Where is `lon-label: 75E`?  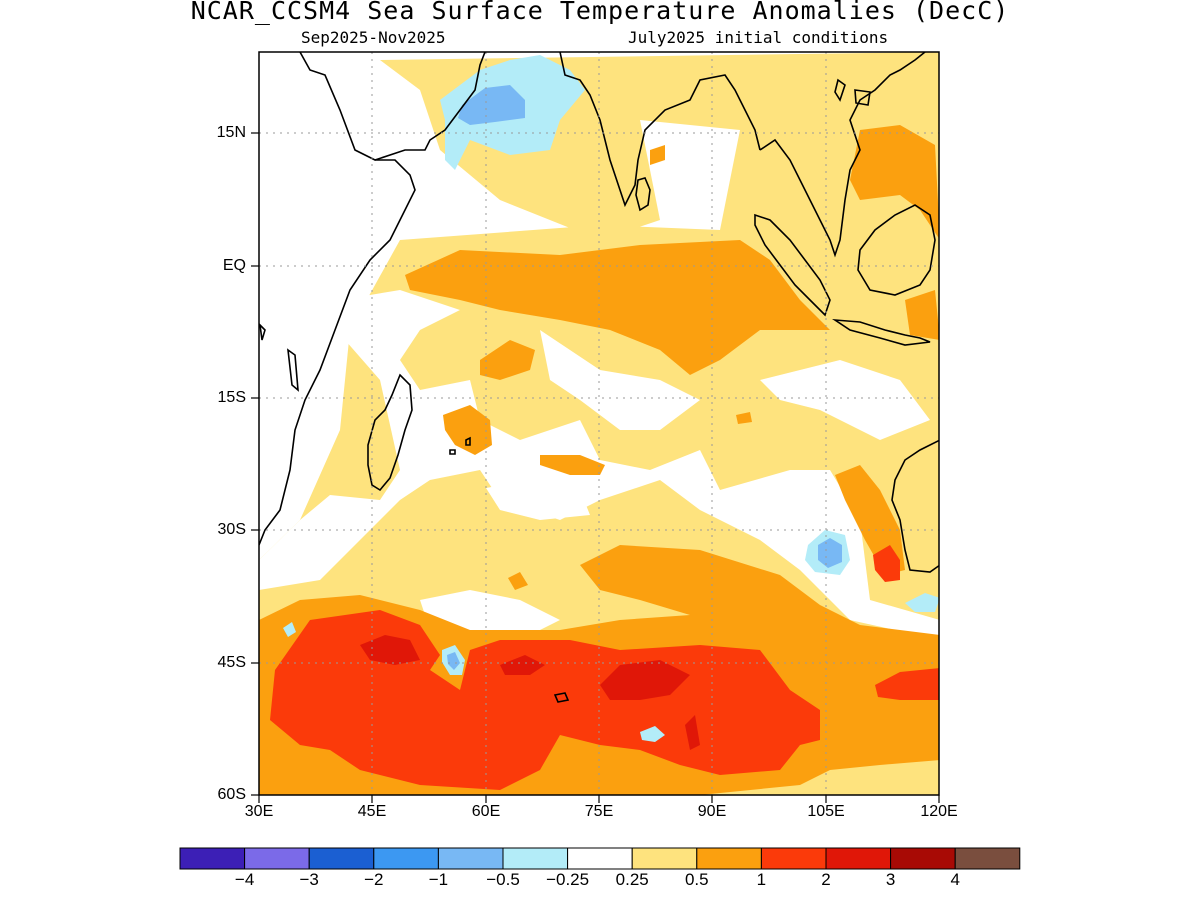 lon-label: 75E is located at coordinates (599, 811).